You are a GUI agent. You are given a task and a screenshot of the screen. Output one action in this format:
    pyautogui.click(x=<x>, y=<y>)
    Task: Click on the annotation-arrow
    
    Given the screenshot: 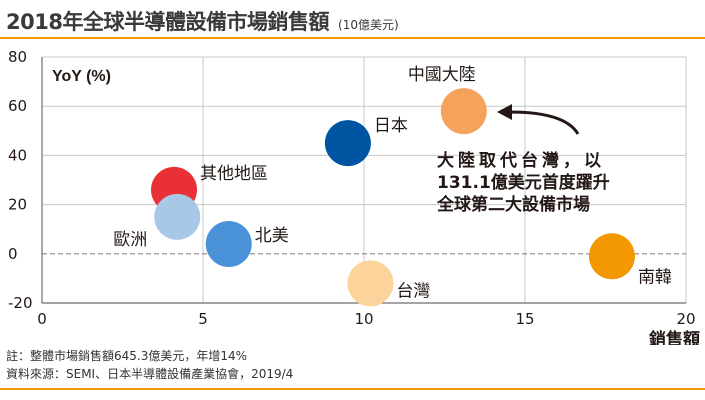 What is the action you would take?
    pyautogui.click(x=538, y=119)
    